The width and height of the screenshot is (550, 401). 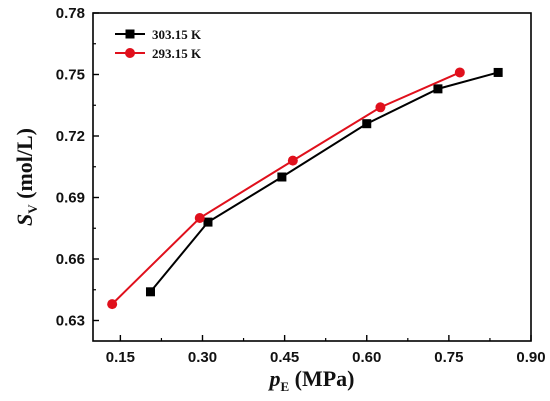 I want to click on x-tick-label: 0.90, so click(x=530, y=357).